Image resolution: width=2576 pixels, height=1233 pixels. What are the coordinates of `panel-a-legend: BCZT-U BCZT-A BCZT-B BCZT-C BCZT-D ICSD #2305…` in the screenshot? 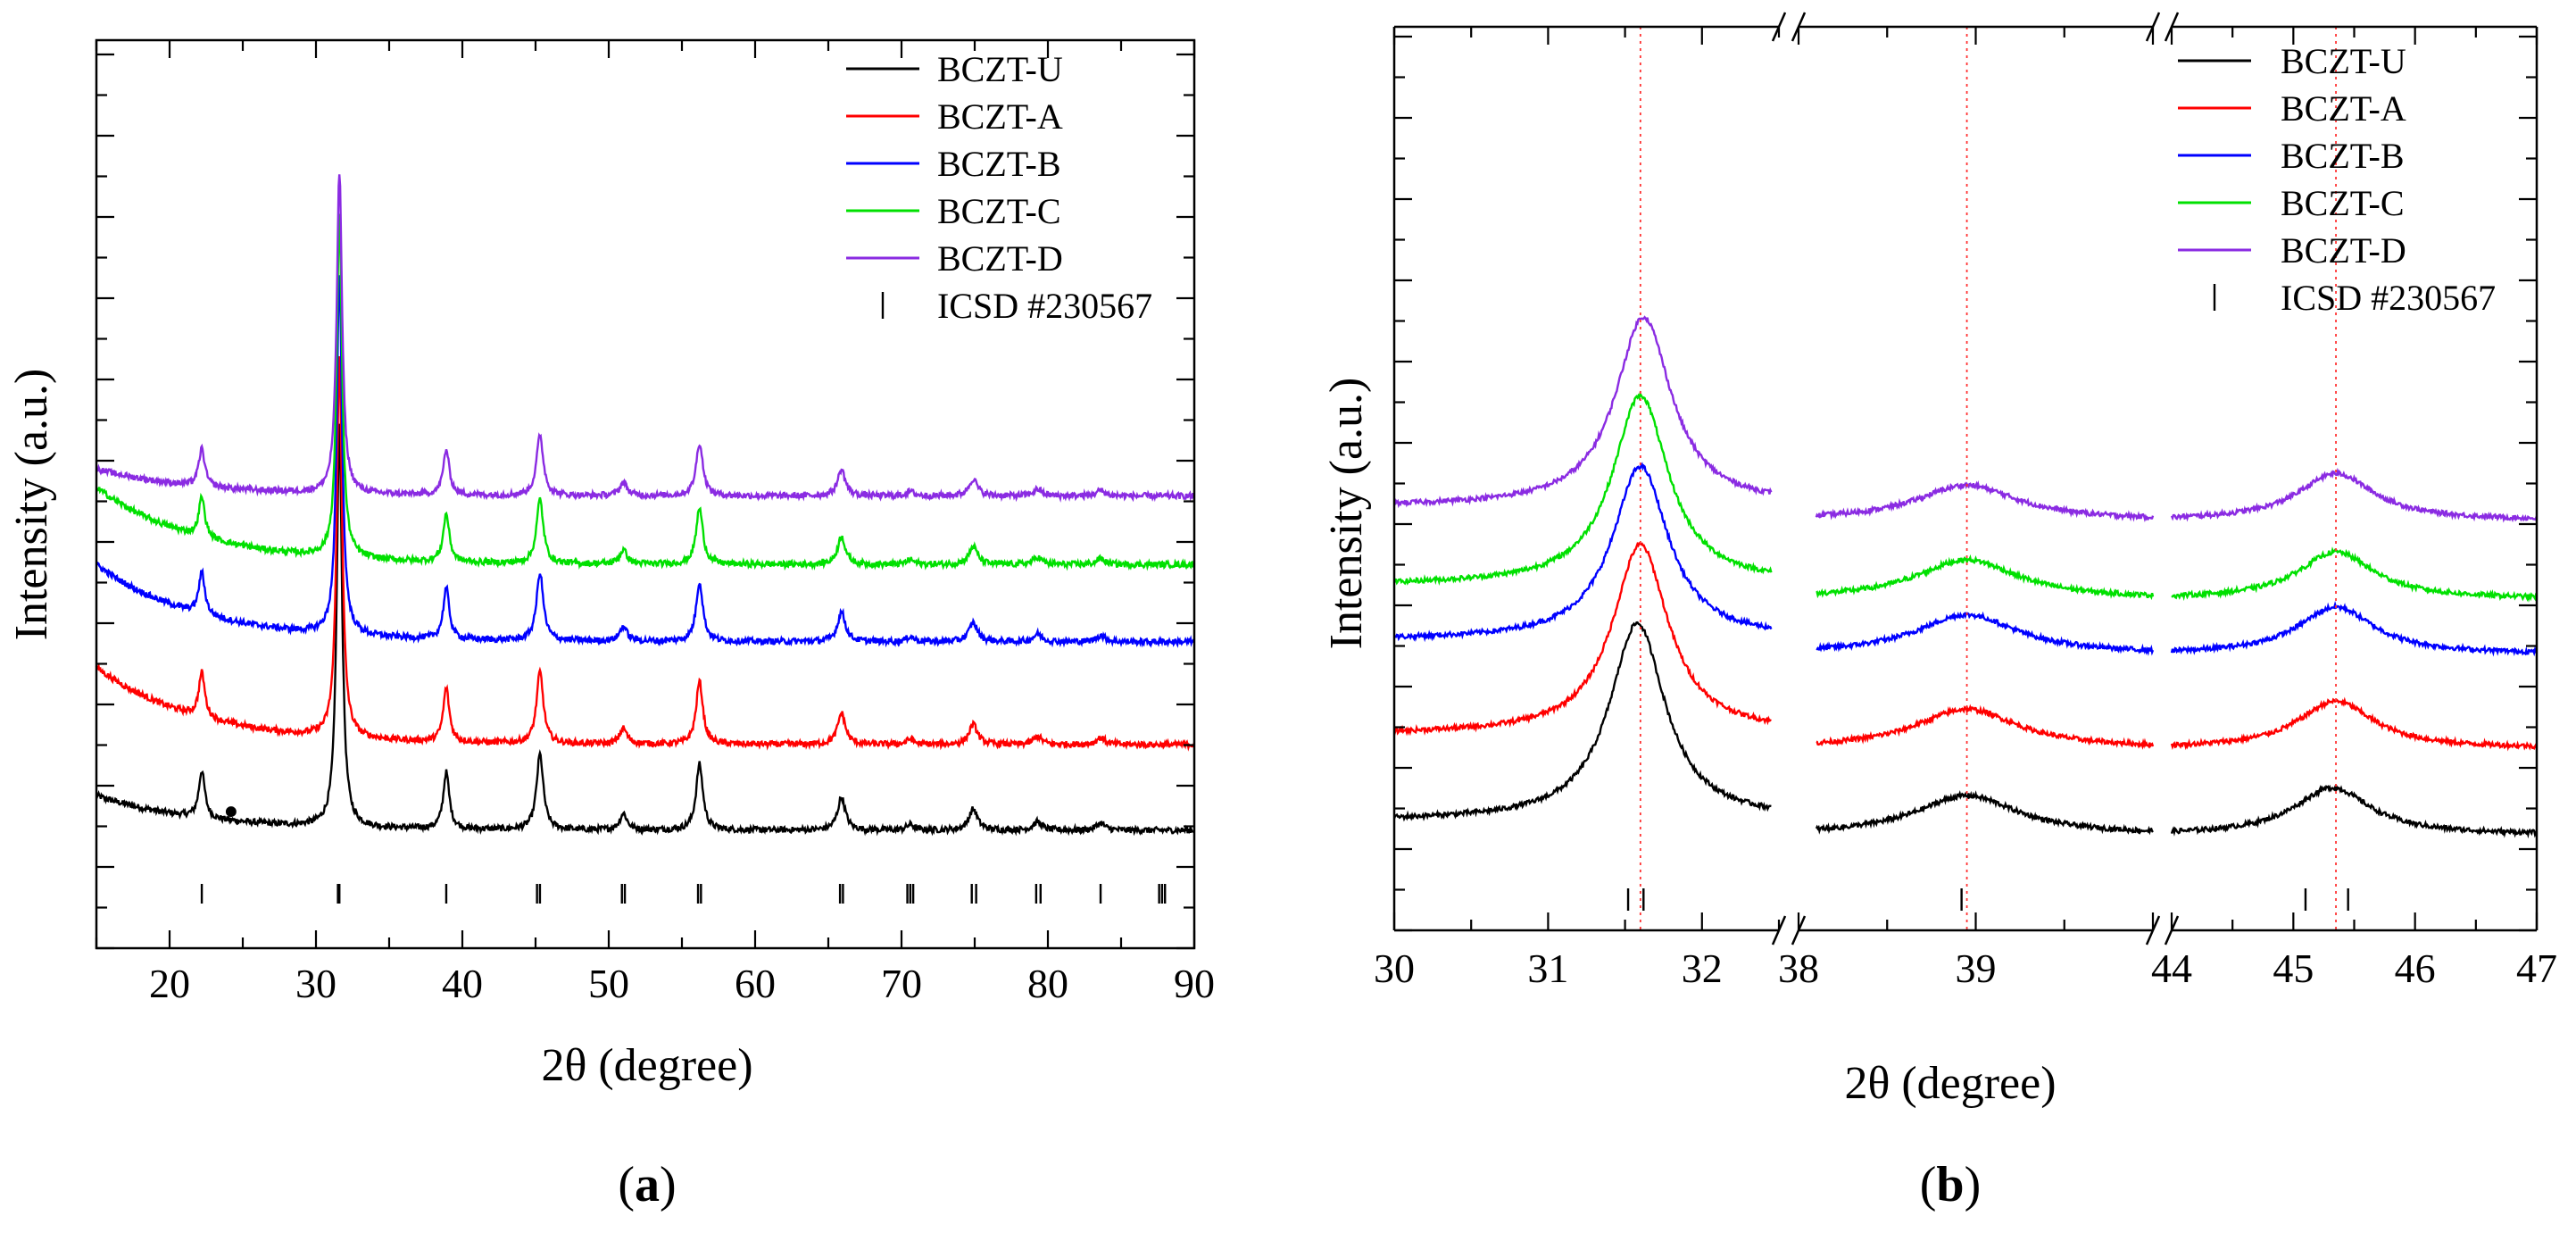 It's located at (999, 187).